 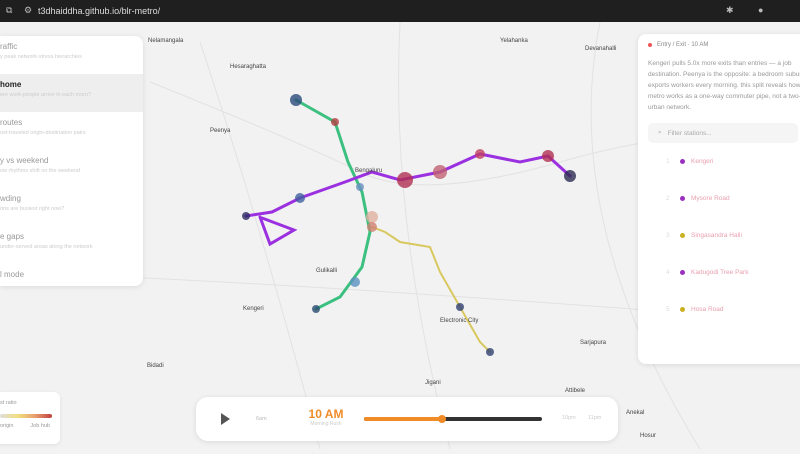 I want to click on station-rank: 1, so click(x=668, y=161).